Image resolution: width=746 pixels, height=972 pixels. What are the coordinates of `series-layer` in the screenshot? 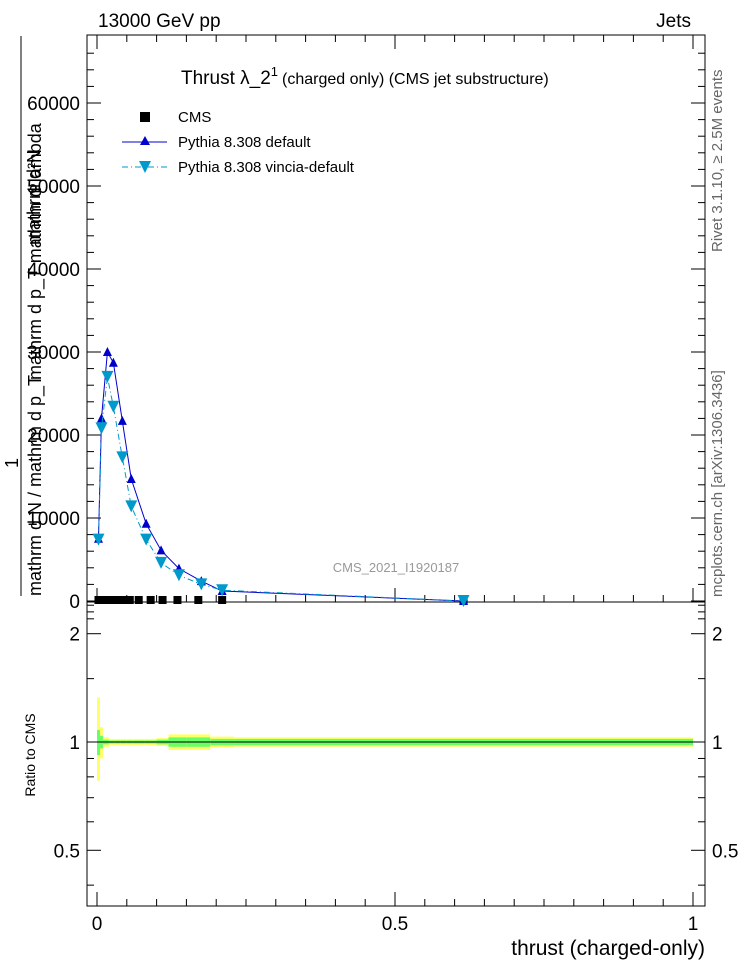 It's located at (281, 477).